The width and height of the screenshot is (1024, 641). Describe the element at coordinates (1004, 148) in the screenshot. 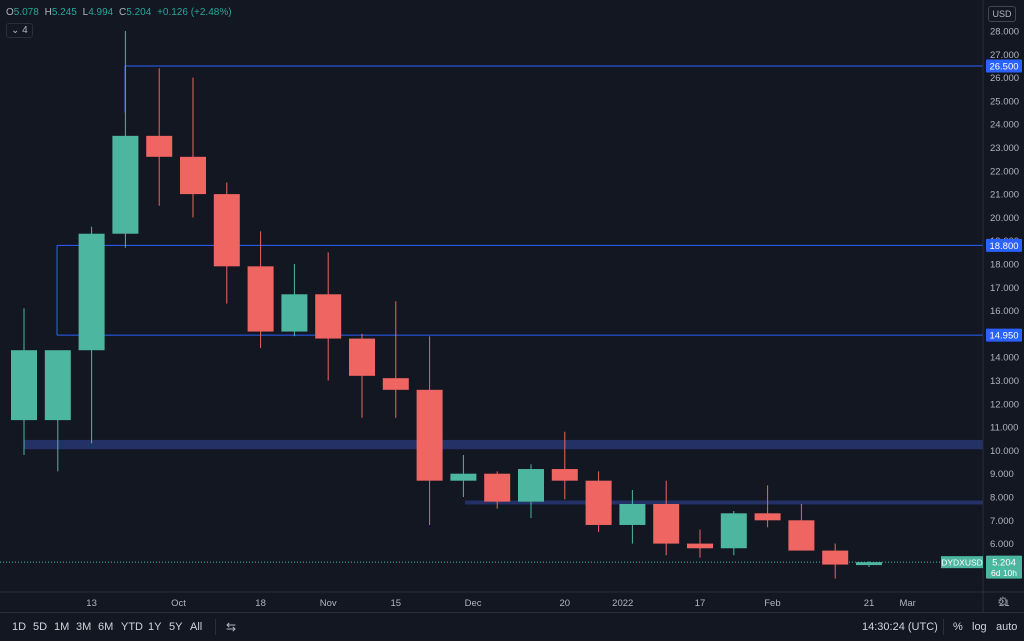

I see `y-tick-label: 23.000` at that location.